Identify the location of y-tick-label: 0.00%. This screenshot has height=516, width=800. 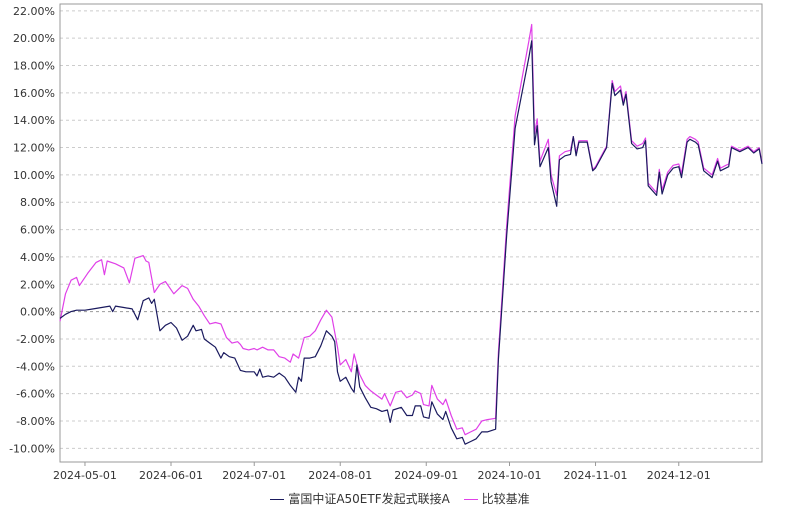
(37, 312).